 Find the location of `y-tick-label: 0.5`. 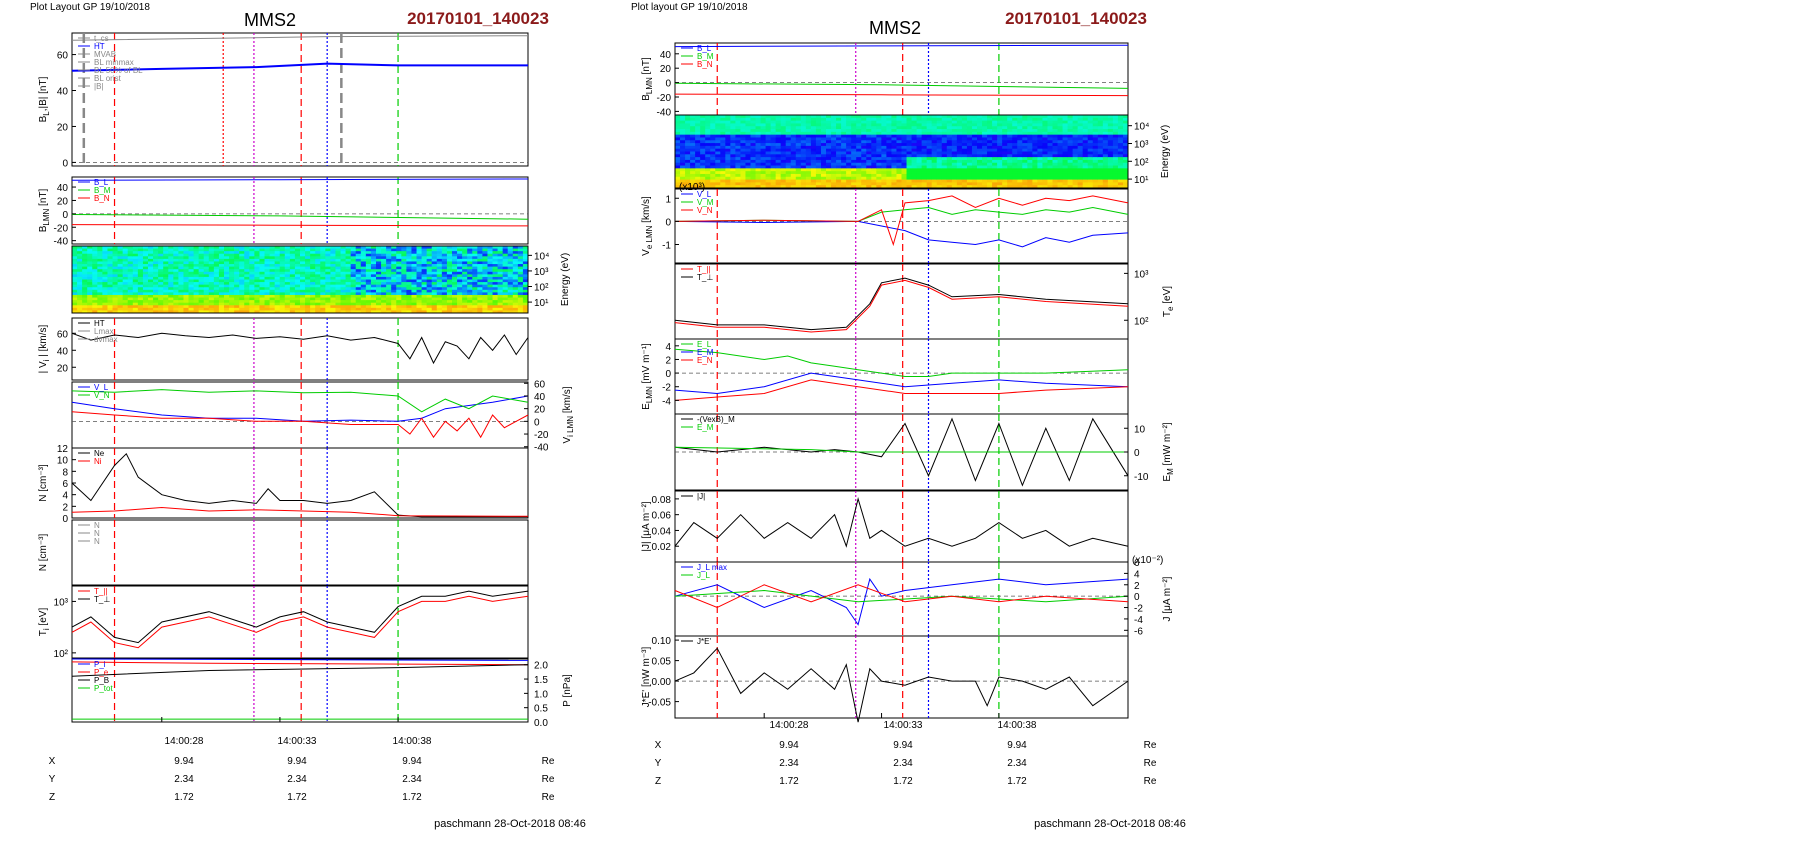

y-tick-label: 0.5 is located at coordinates (541, 709).